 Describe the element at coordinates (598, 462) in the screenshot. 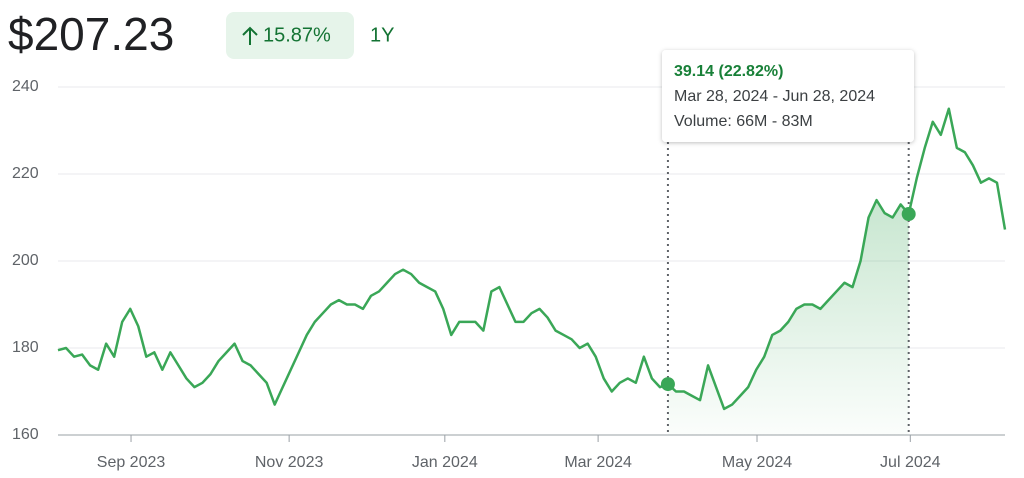

I see `x-tick-label: Mar 2024` at that location.